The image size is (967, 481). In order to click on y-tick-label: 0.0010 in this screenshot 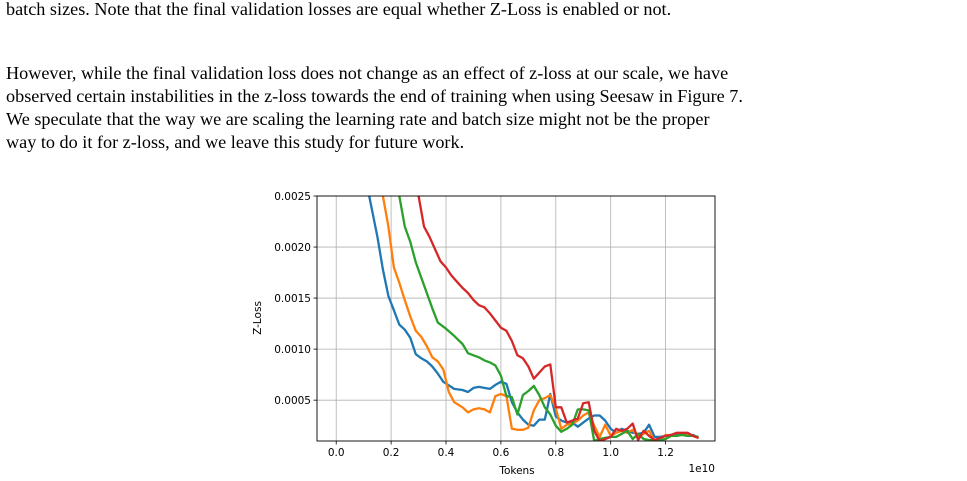, I will do `click(292, 350)`.